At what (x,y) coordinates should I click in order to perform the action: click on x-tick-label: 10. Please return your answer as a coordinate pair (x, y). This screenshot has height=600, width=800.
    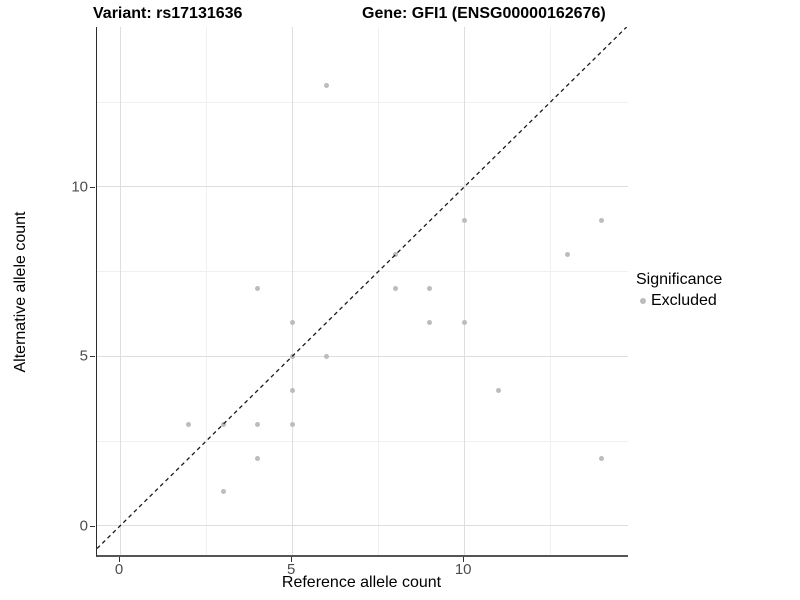
    Looking at the image, I should click on (463, 569).